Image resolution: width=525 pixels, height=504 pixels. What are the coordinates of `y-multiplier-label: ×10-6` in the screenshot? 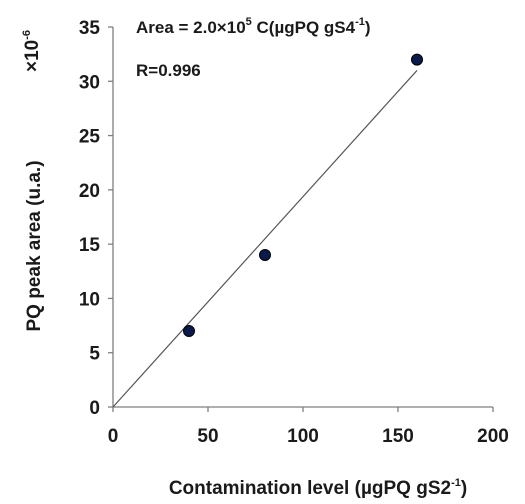 It's located at (32, 51).